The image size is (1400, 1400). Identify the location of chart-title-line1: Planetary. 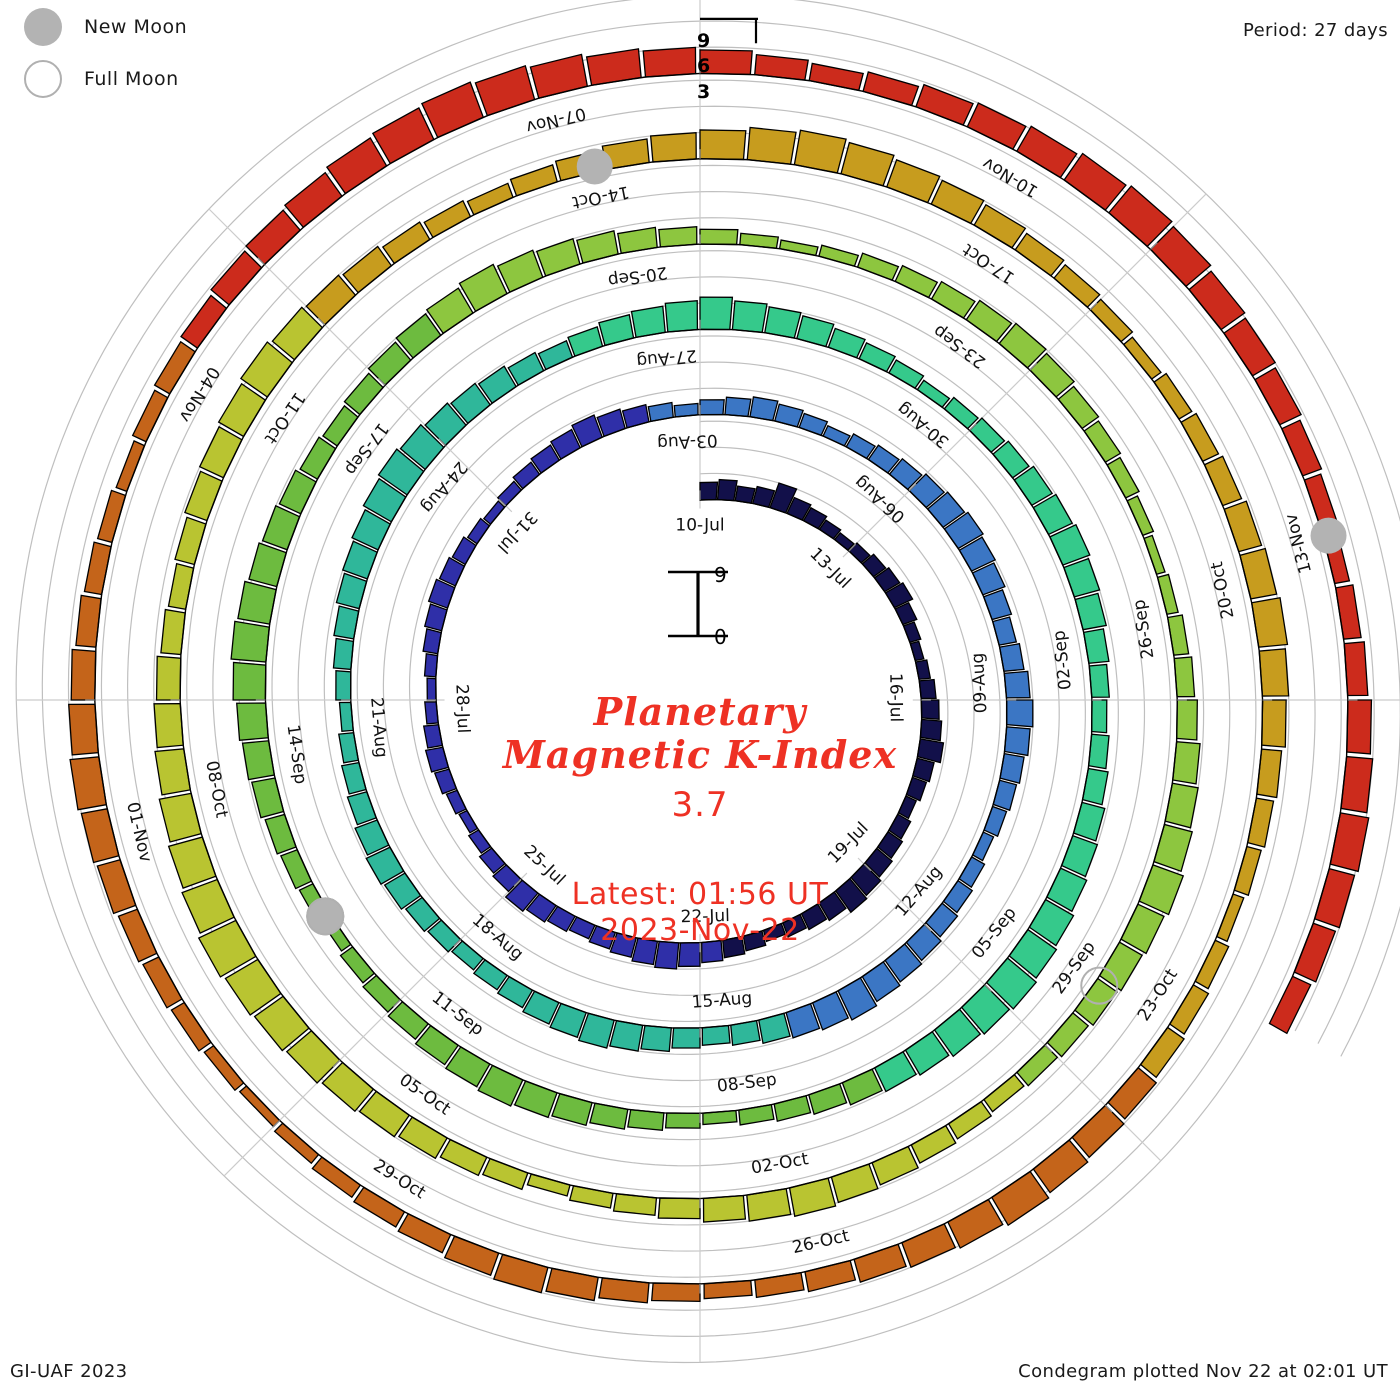
(700, 711).